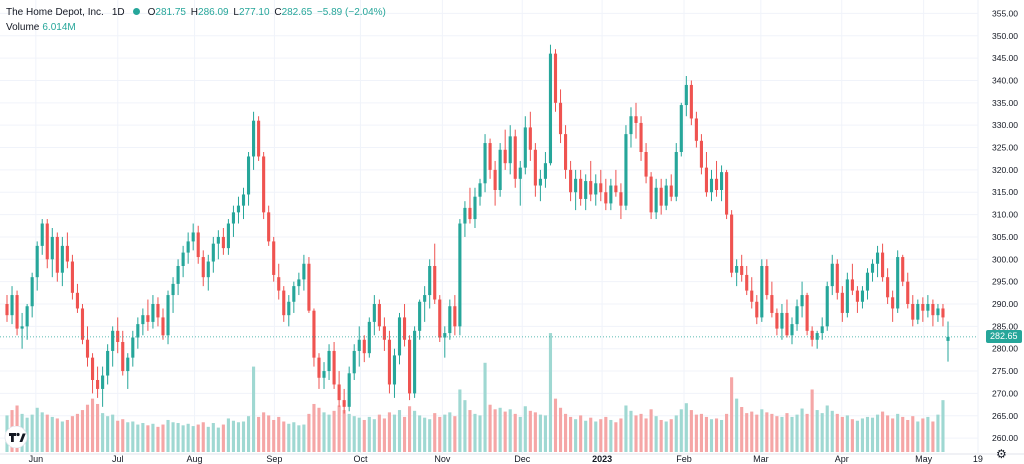  What do you see at coordinates (1005, 36) in the screenshot?
I see `price-tick-label: 350.00` at bounding box center [1005, 36].